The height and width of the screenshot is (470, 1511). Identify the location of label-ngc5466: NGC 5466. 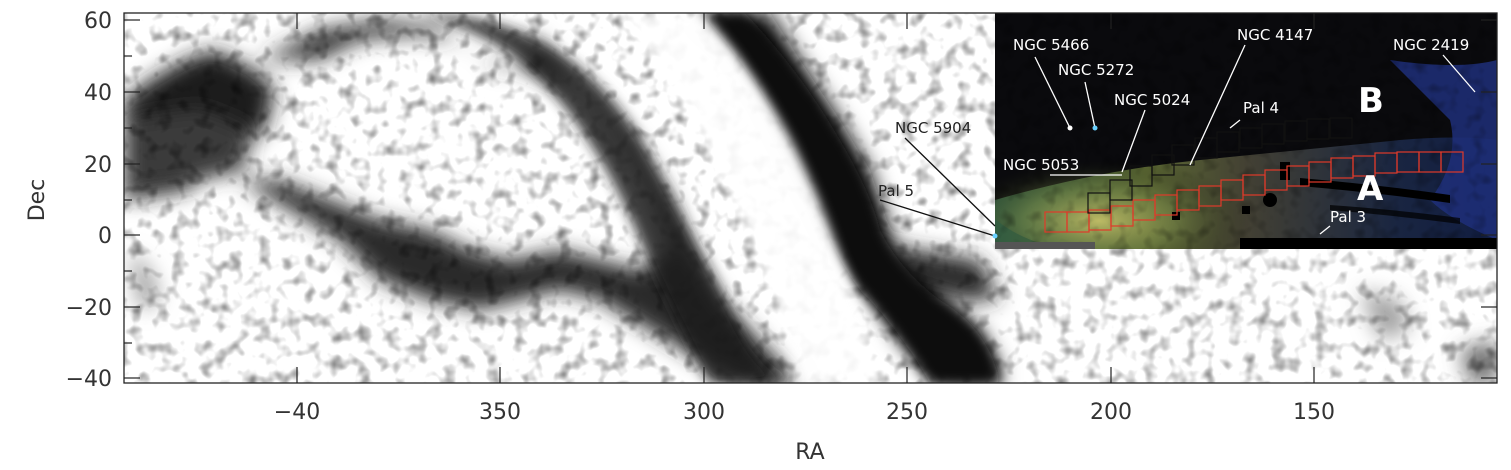
(1051, 45).